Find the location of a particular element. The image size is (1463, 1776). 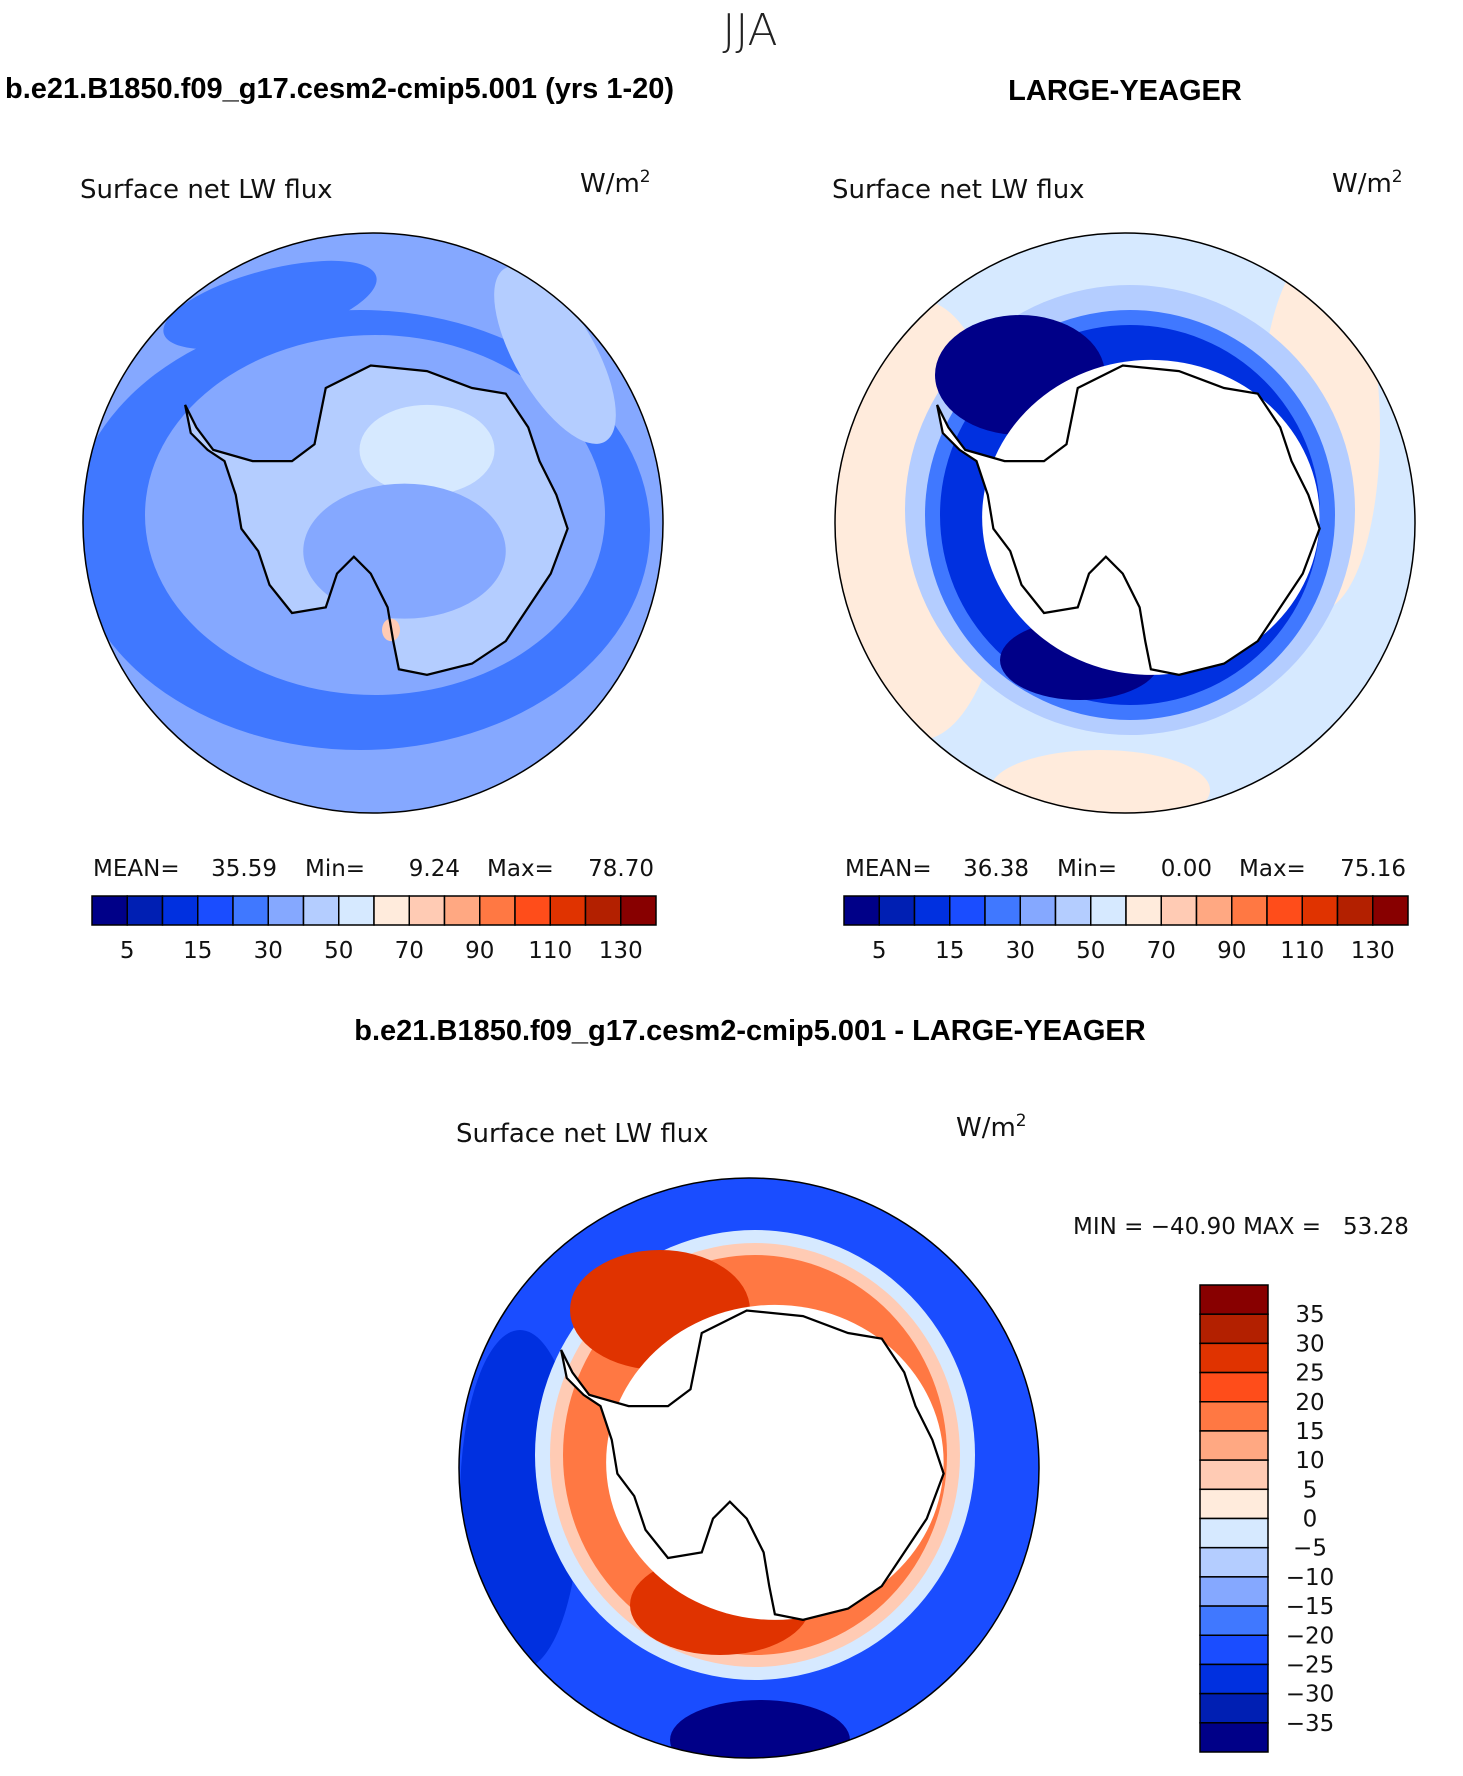

panel-2-units: W/m2 is located at coordinates (1367, 183).